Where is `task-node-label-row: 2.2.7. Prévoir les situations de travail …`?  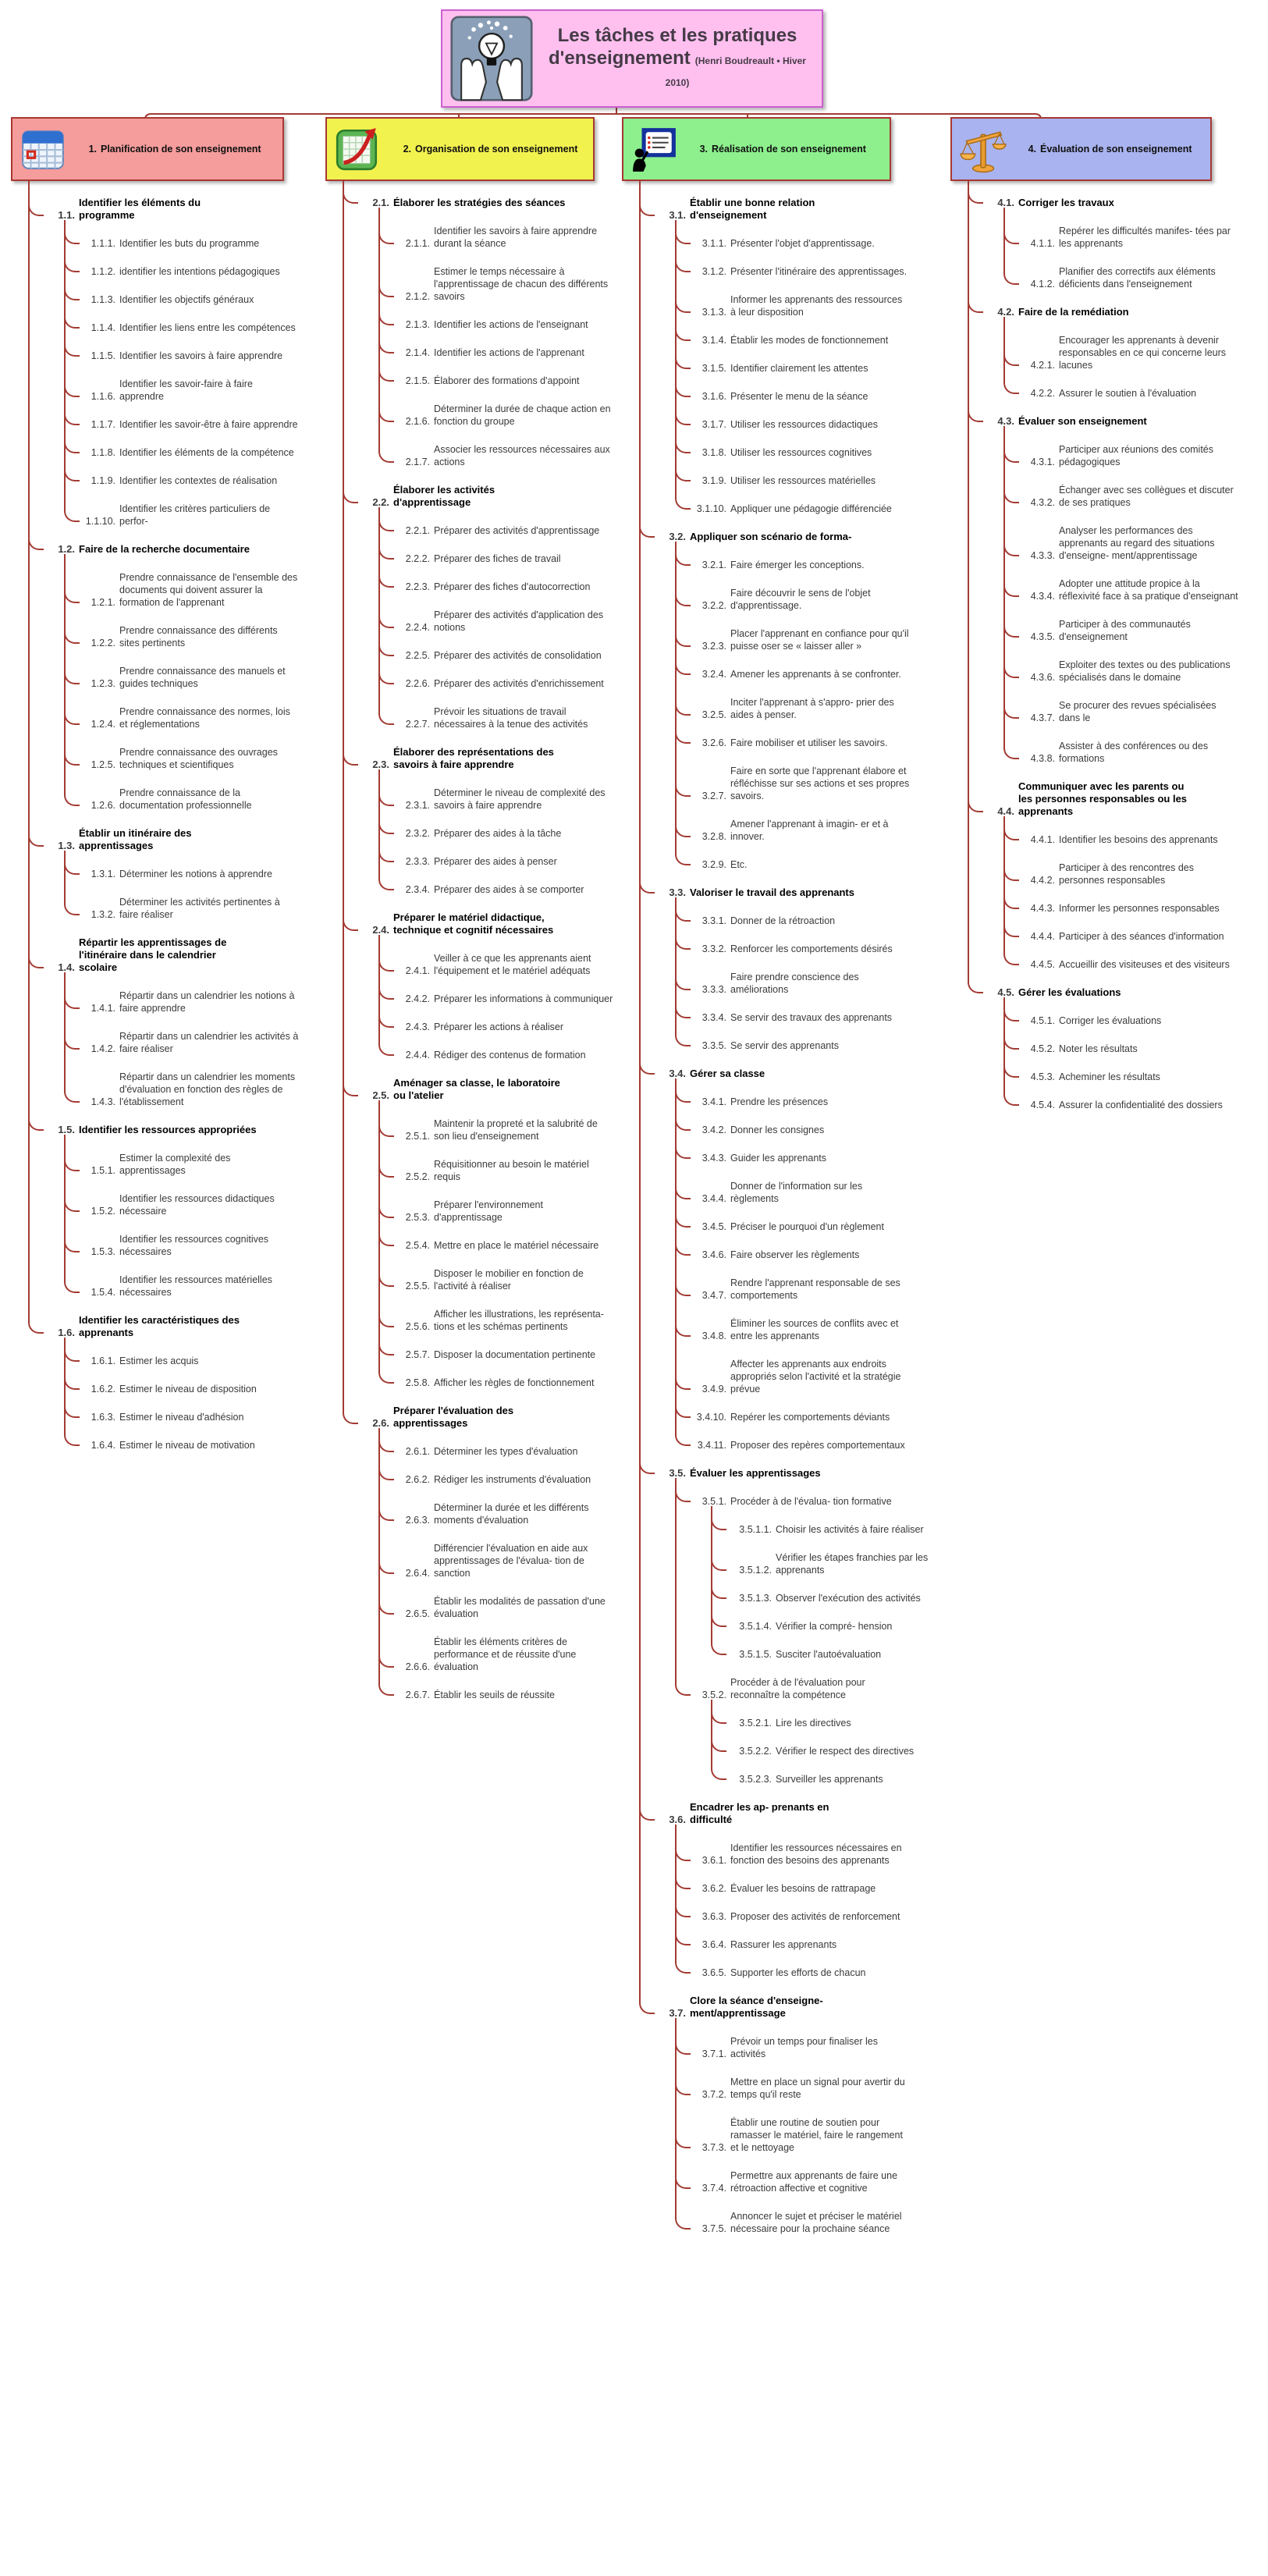
task-node-label-row: 2.2.7. Prévoir les situations de travail … is located at coordinates (495, 709).